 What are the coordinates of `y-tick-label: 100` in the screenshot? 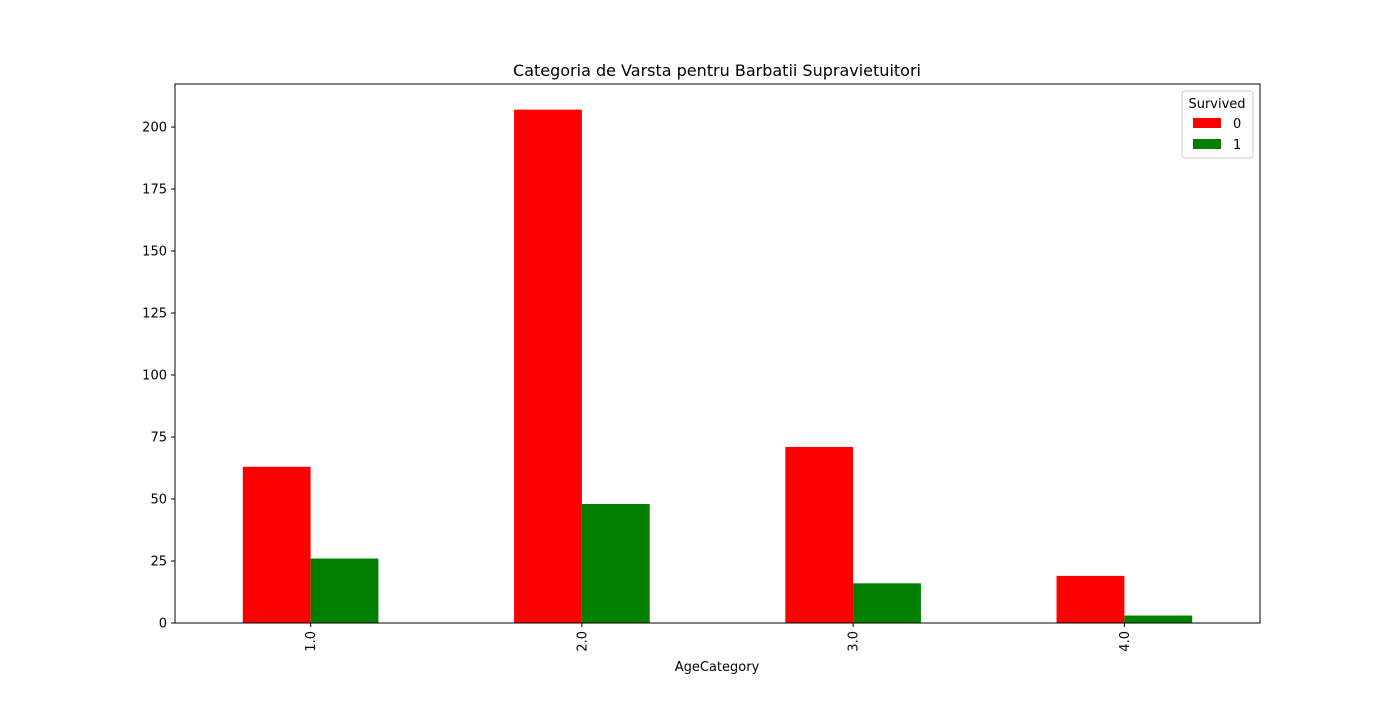 It's located at (154, 376).